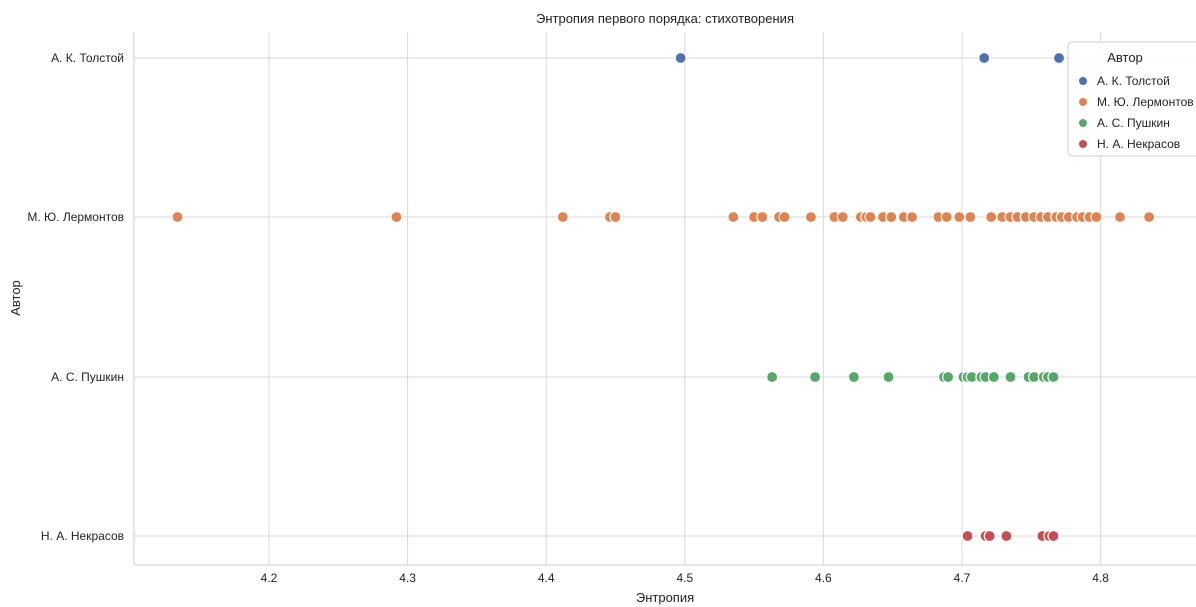 The width and height of the screenshot is (1196, 607). Describe the element at coordinates (1125, 57) in the screenshot. I see `legend-title: Автор` at that location.